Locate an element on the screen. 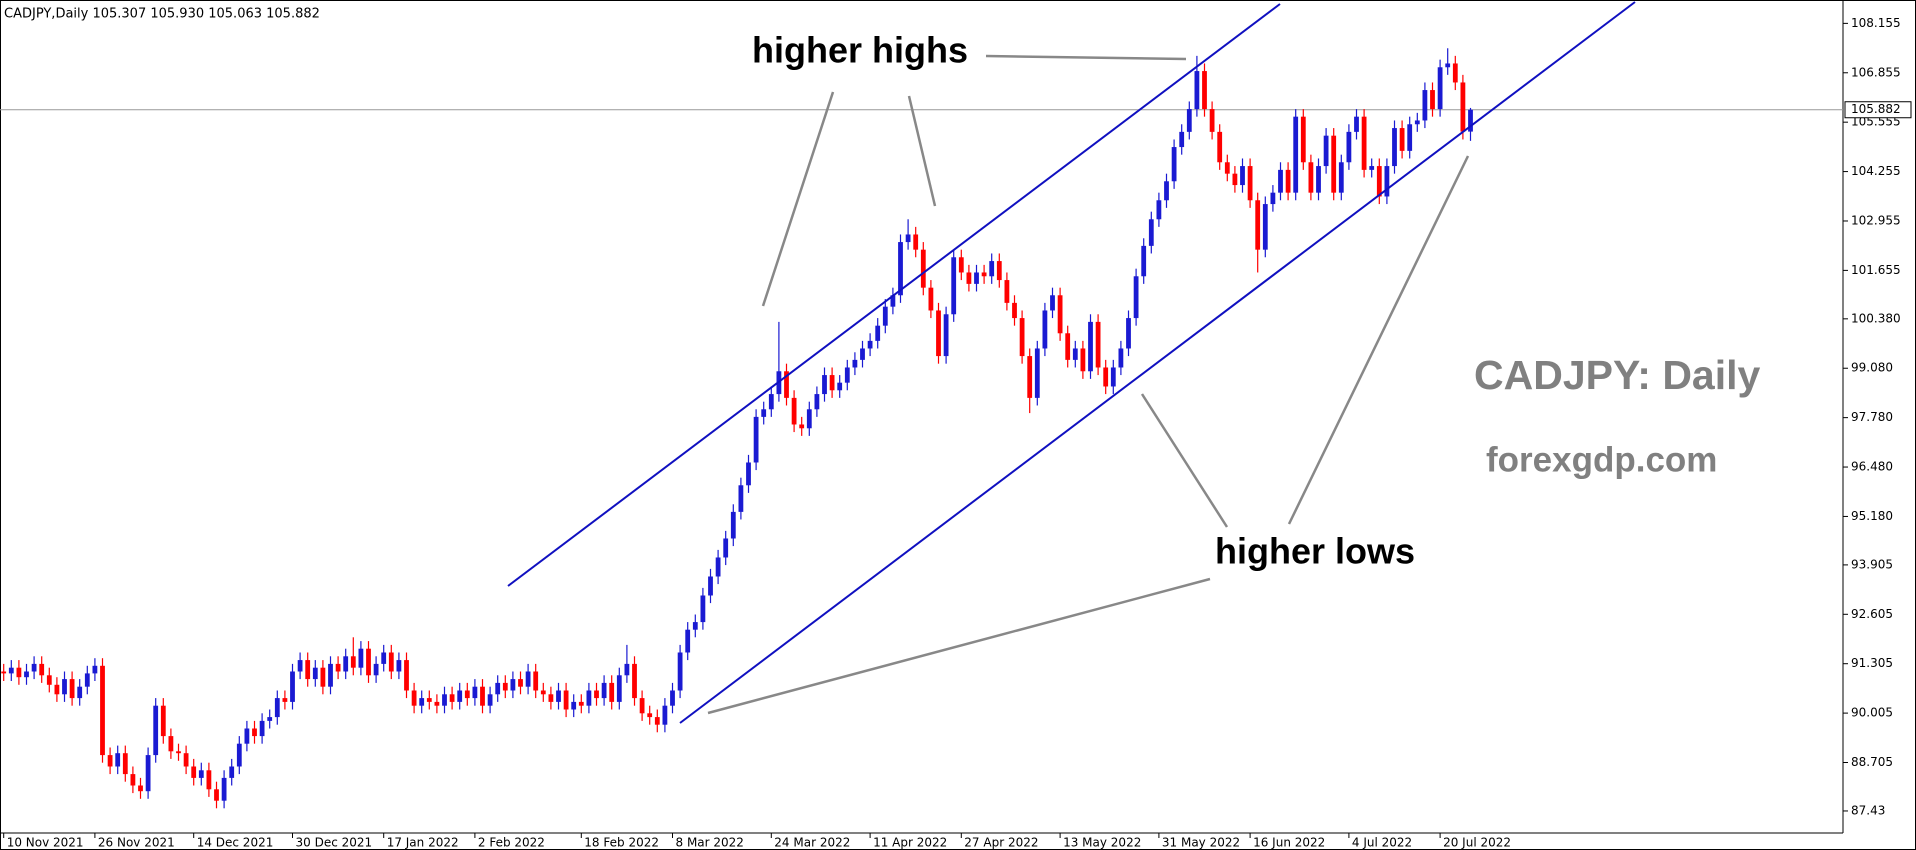  x-tick-label: 2 Feb 2022 is located at coordinates (511, 843).